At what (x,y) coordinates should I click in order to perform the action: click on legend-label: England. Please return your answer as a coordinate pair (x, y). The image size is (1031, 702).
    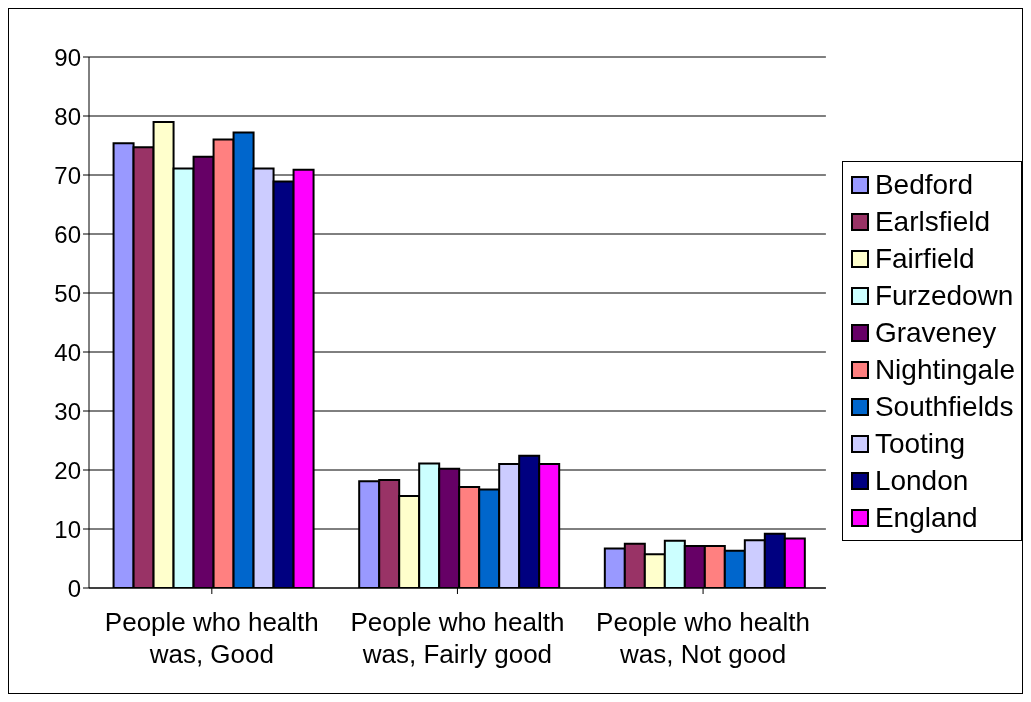
    Looking at the image, I should click on (926, 517).